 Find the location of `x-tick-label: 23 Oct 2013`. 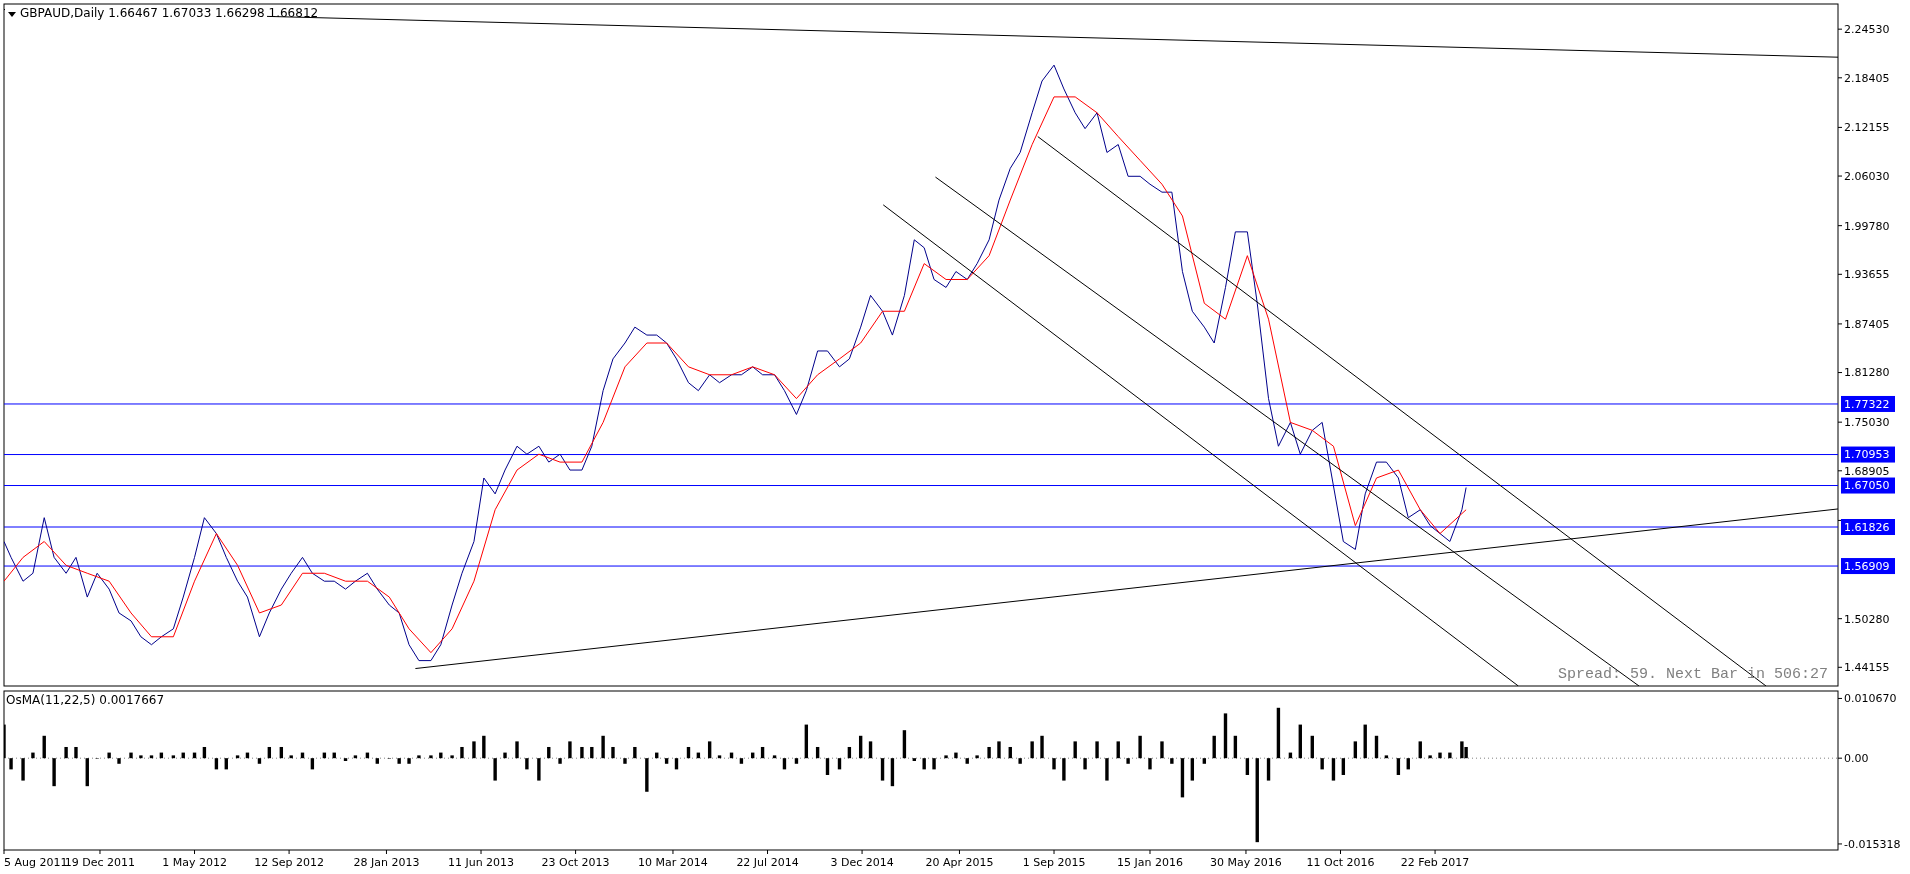

x-tick-label: 23 Oct 2013 is located at coordinates (575, 862).